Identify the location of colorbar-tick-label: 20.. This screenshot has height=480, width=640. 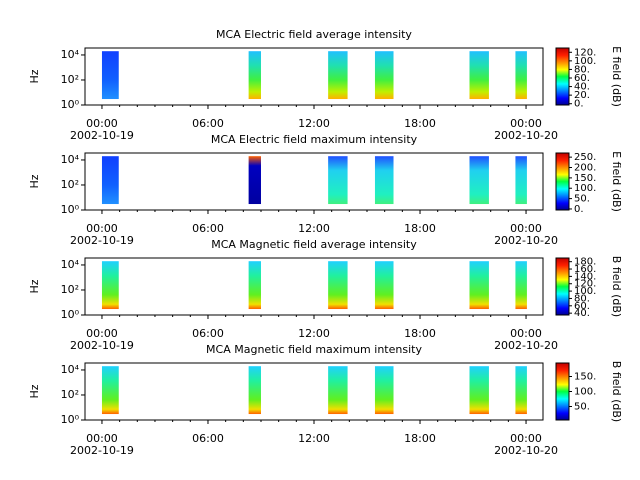
(582, 95).